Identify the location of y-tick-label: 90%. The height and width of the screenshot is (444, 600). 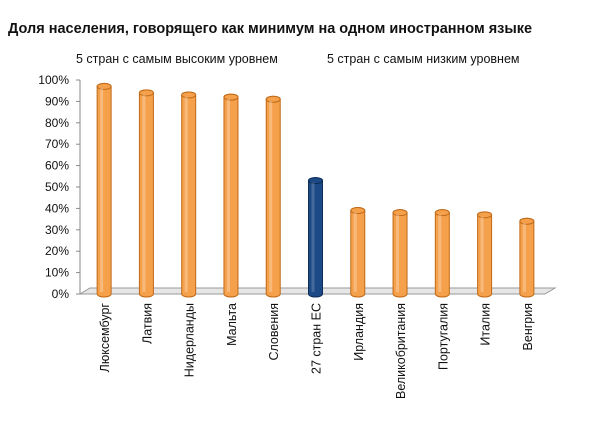
(57, 101).